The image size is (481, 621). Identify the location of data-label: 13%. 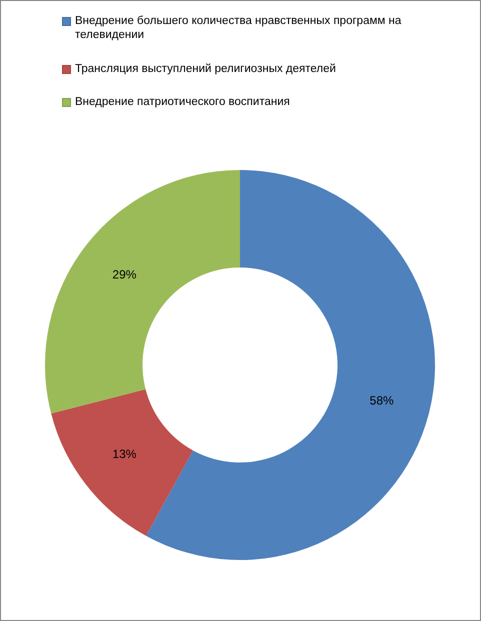
(124, 453).